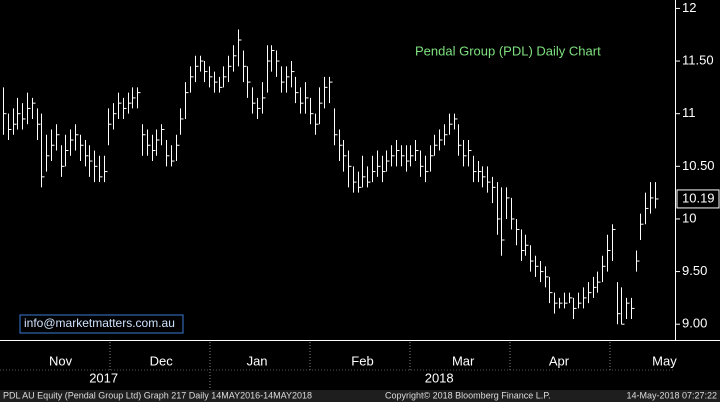 The width and height of the screenshot is (720, 402). Describe the element at coordinates (689, 7) in the screenshot. I see `y-tick-label: 12` at that location.